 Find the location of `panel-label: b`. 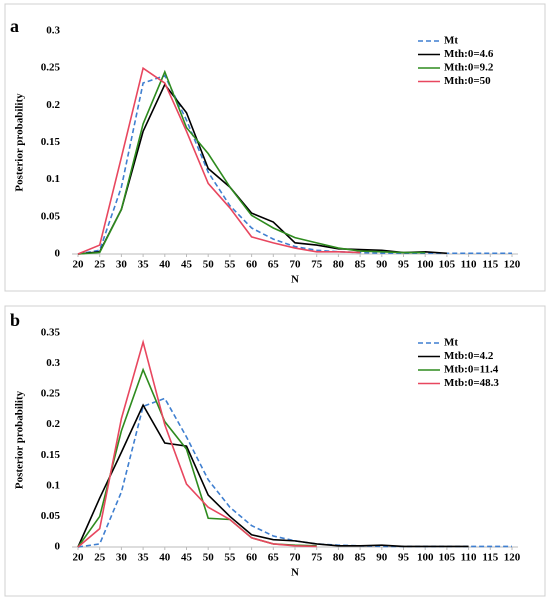

panel-label: b is located at coordinates (15, 320).